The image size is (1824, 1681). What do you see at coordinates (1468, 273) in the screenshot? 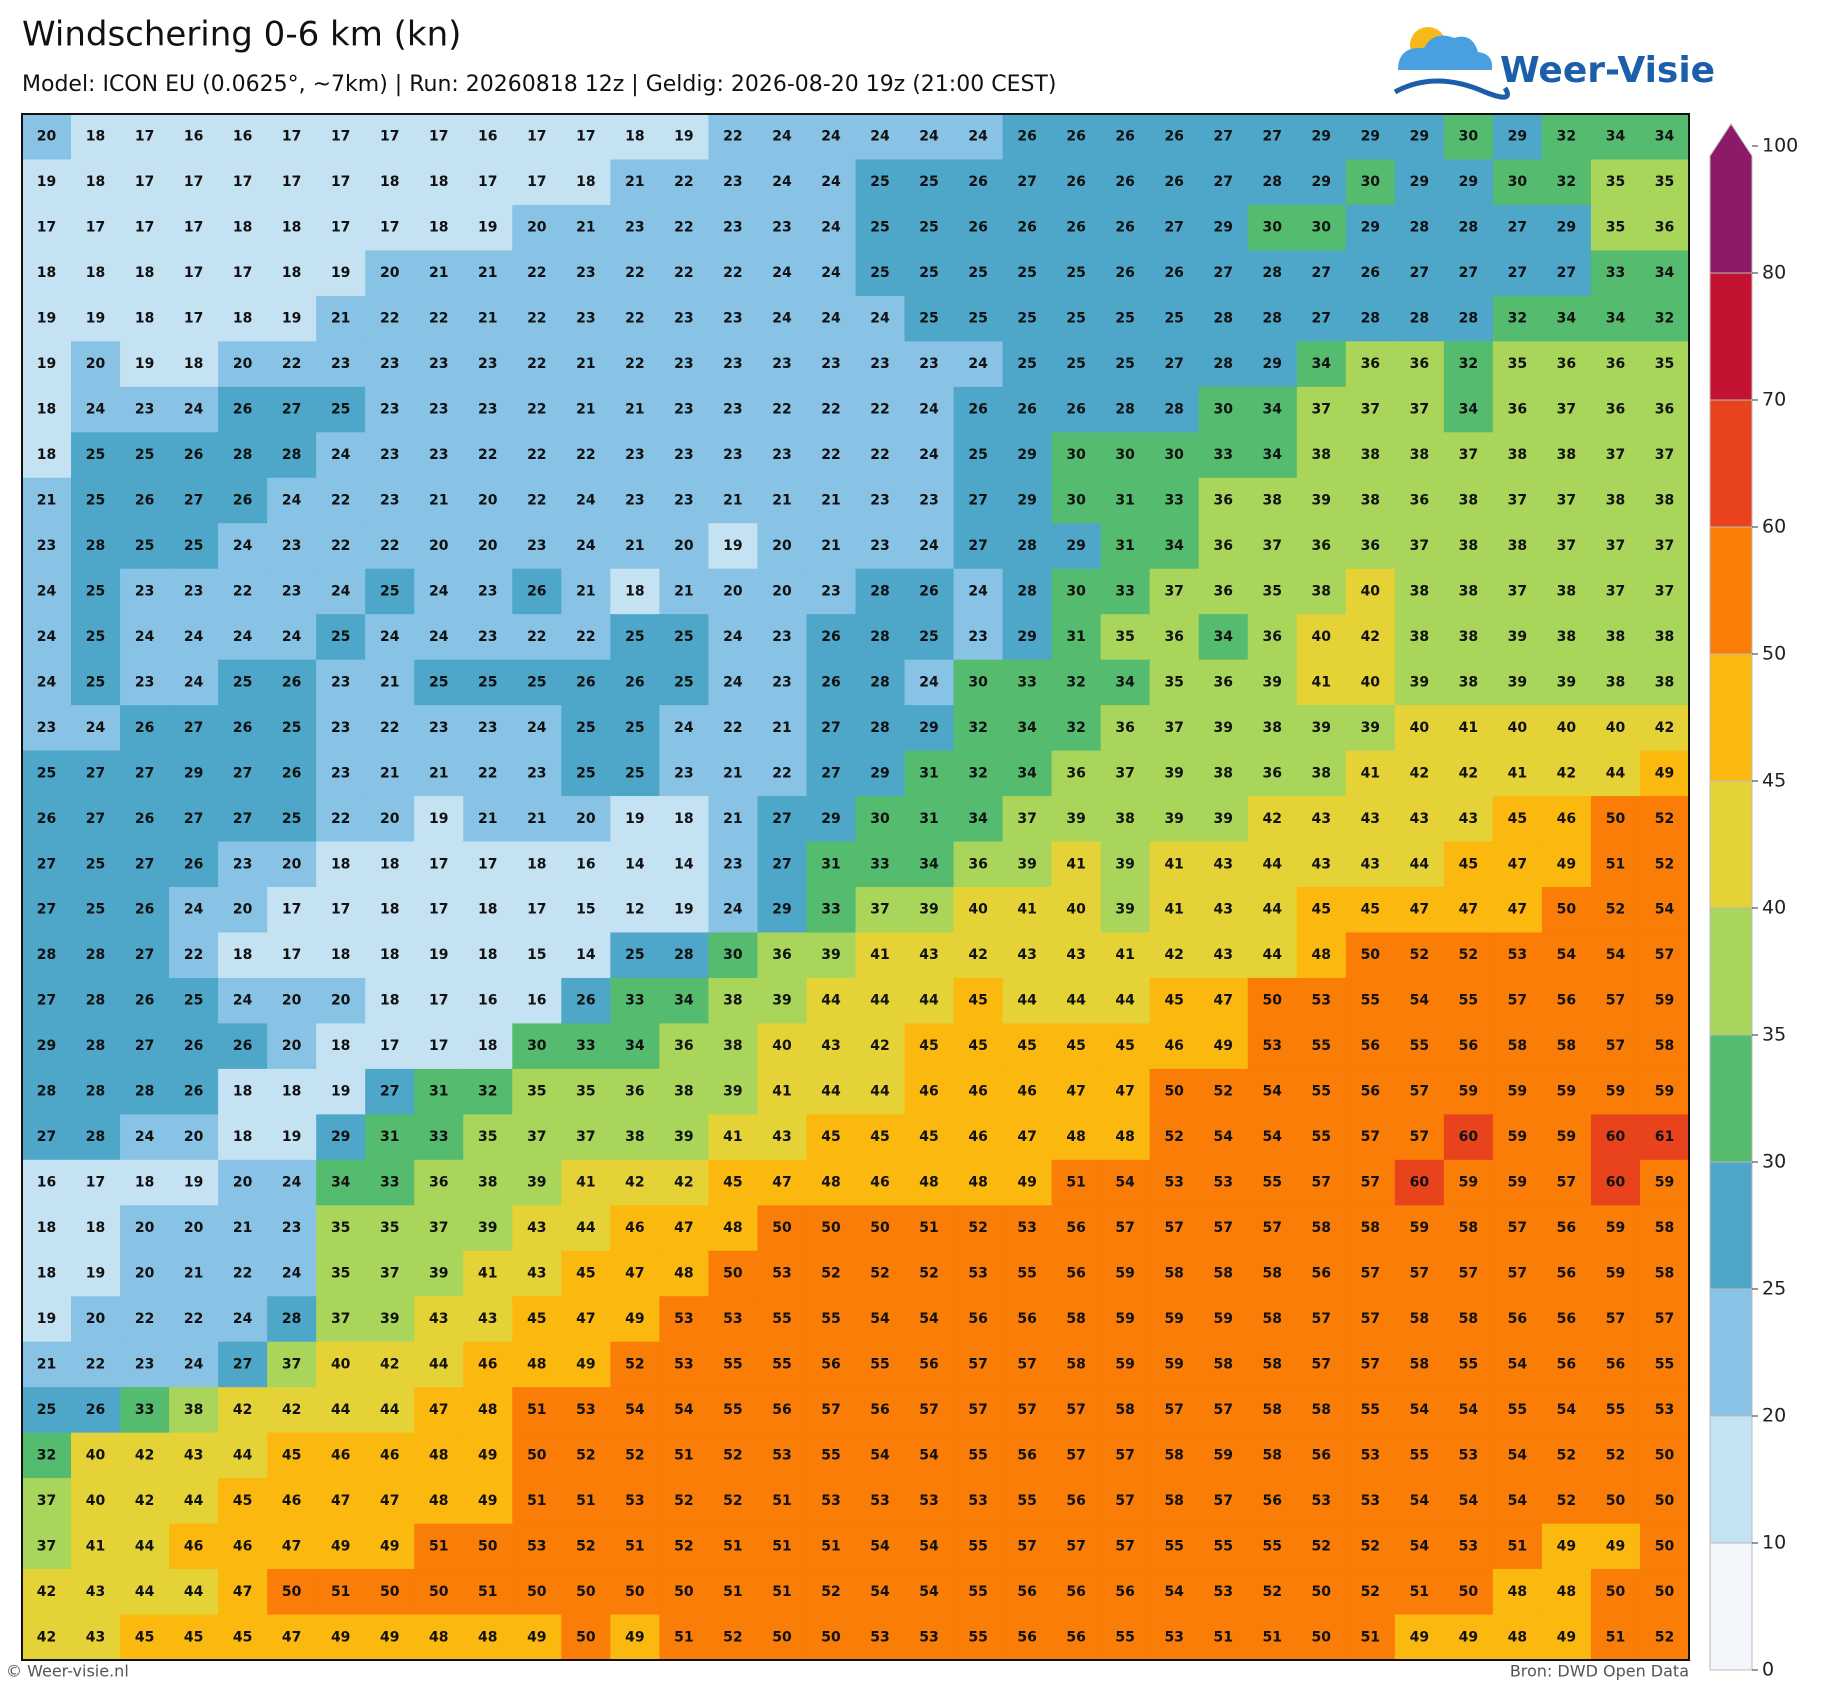
I see `cell-value: 27` at bounding box center [1468, 273].